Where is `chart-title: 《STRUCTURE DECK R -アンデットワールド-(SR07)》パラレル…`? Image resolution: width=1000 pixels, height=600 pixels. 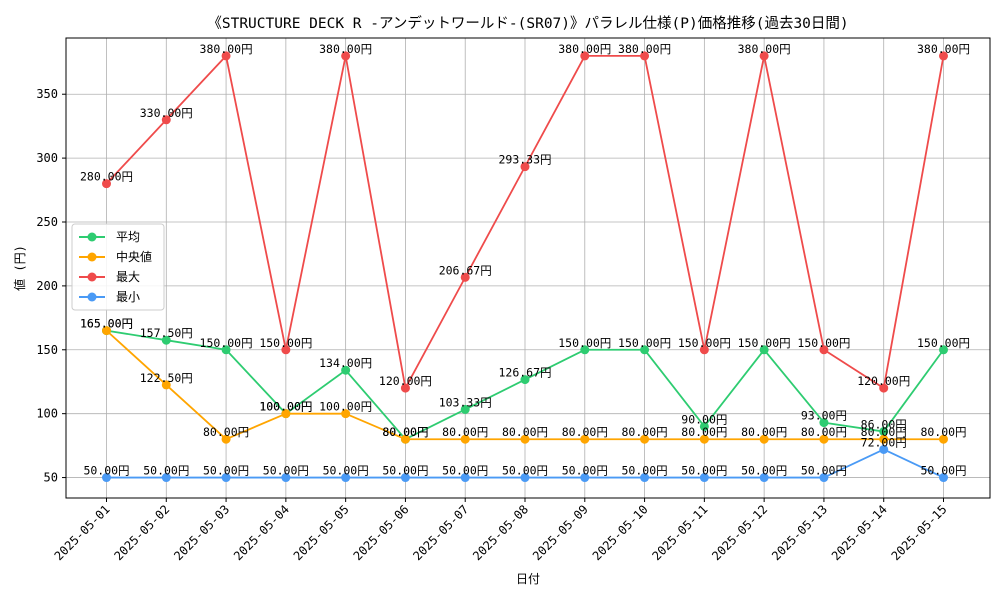
chart-title: 《STRUCTURE DECK R -アンデットワールド-(SR07)》パラレル… is located at coordinates (527, 23).